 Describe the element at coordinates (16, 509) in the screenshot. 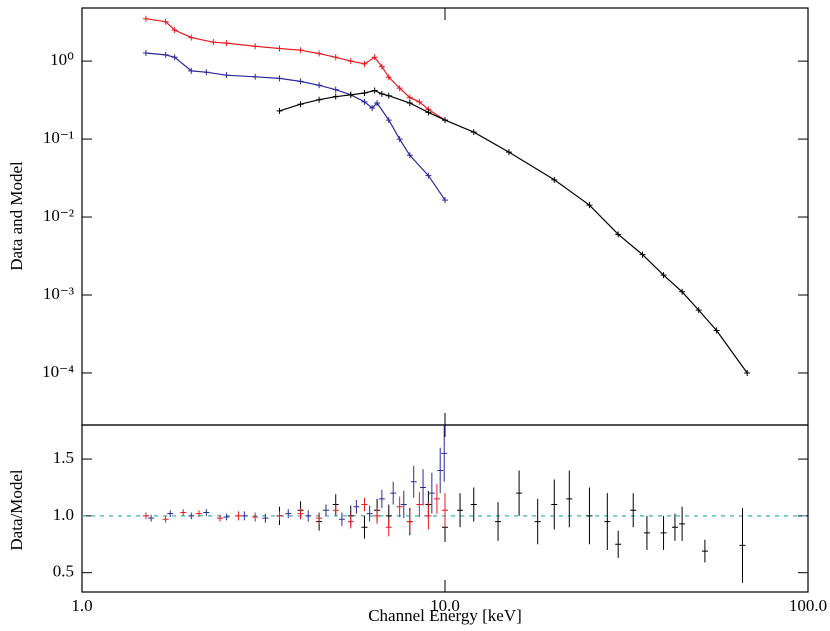

I see `y-axis-label: Data/Model` at that location.